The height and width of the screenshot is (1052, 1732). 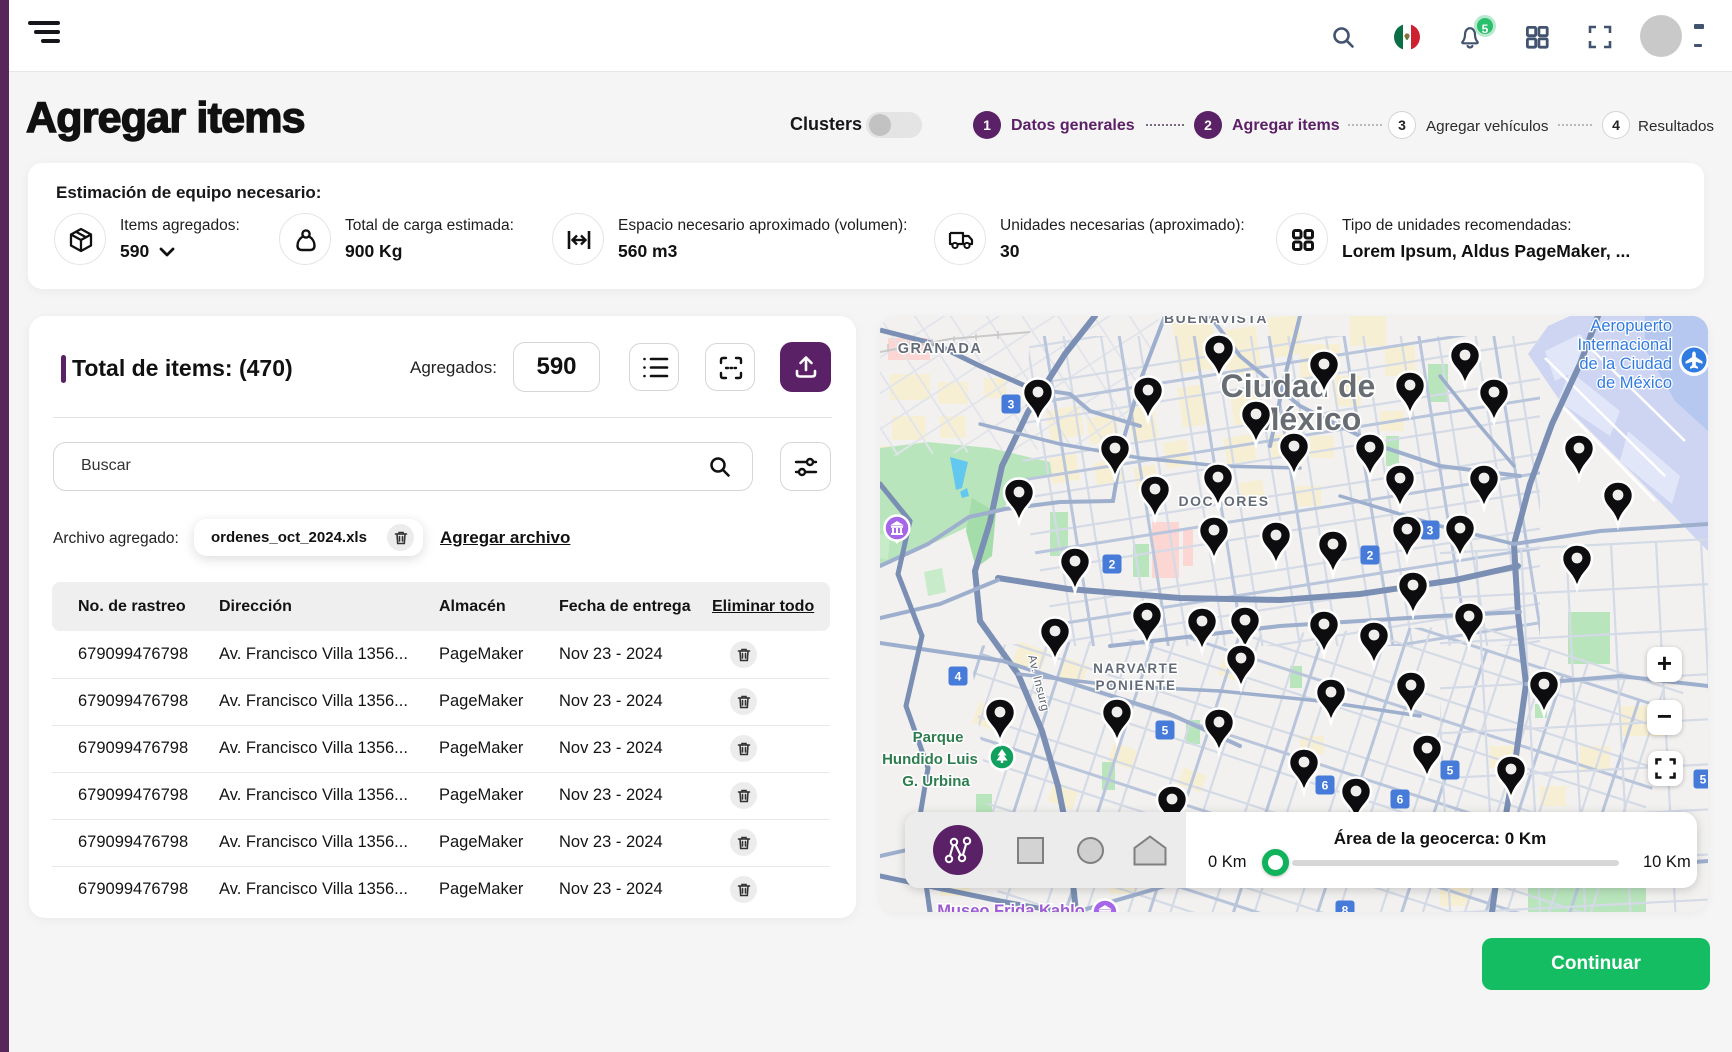 I want to click on svg-text: Hundido Luis, so click(x=930, y=759).